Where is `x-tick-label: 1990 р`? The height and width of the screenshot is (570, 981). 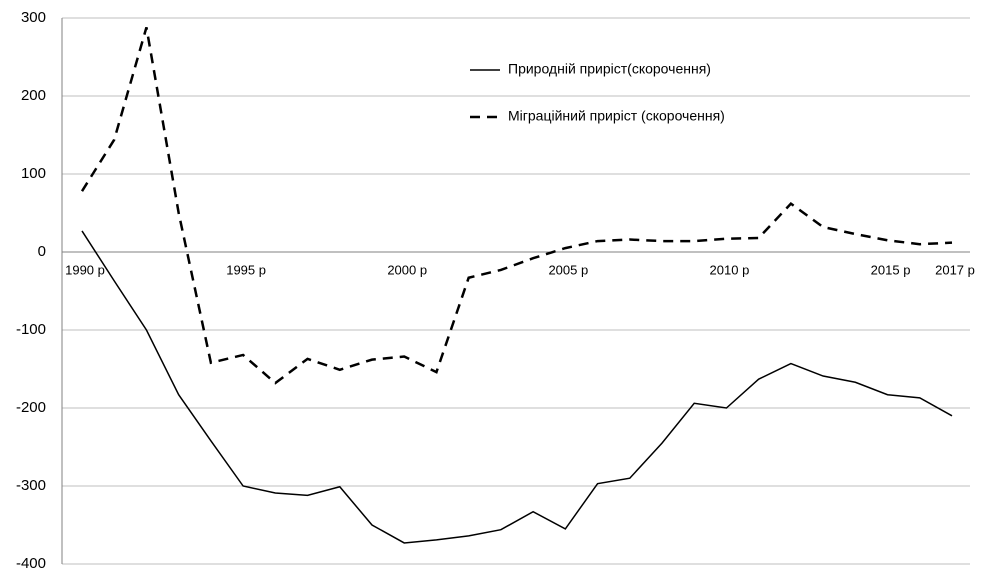 x-tick-label: 1990 р is located at coordinates (85, 269).